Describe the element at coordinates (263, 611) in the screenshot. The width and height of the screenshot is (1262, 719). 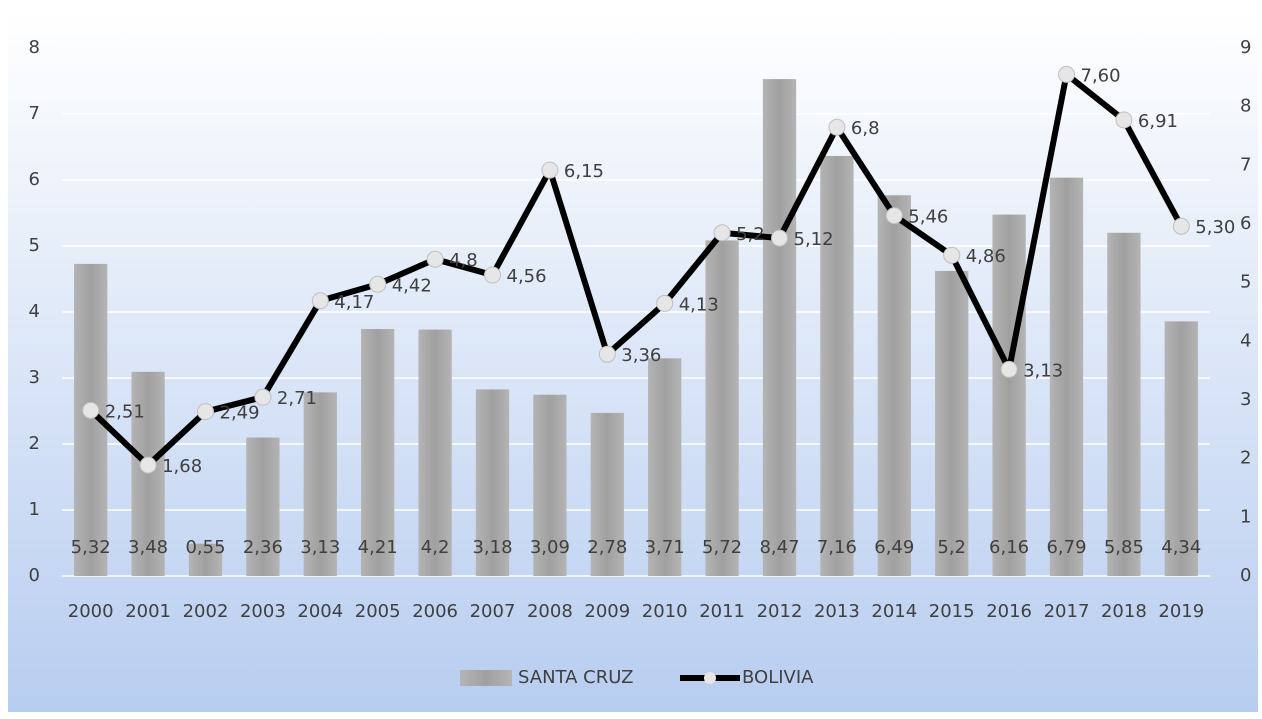
I see `x-tick-label: 2003` at that location.